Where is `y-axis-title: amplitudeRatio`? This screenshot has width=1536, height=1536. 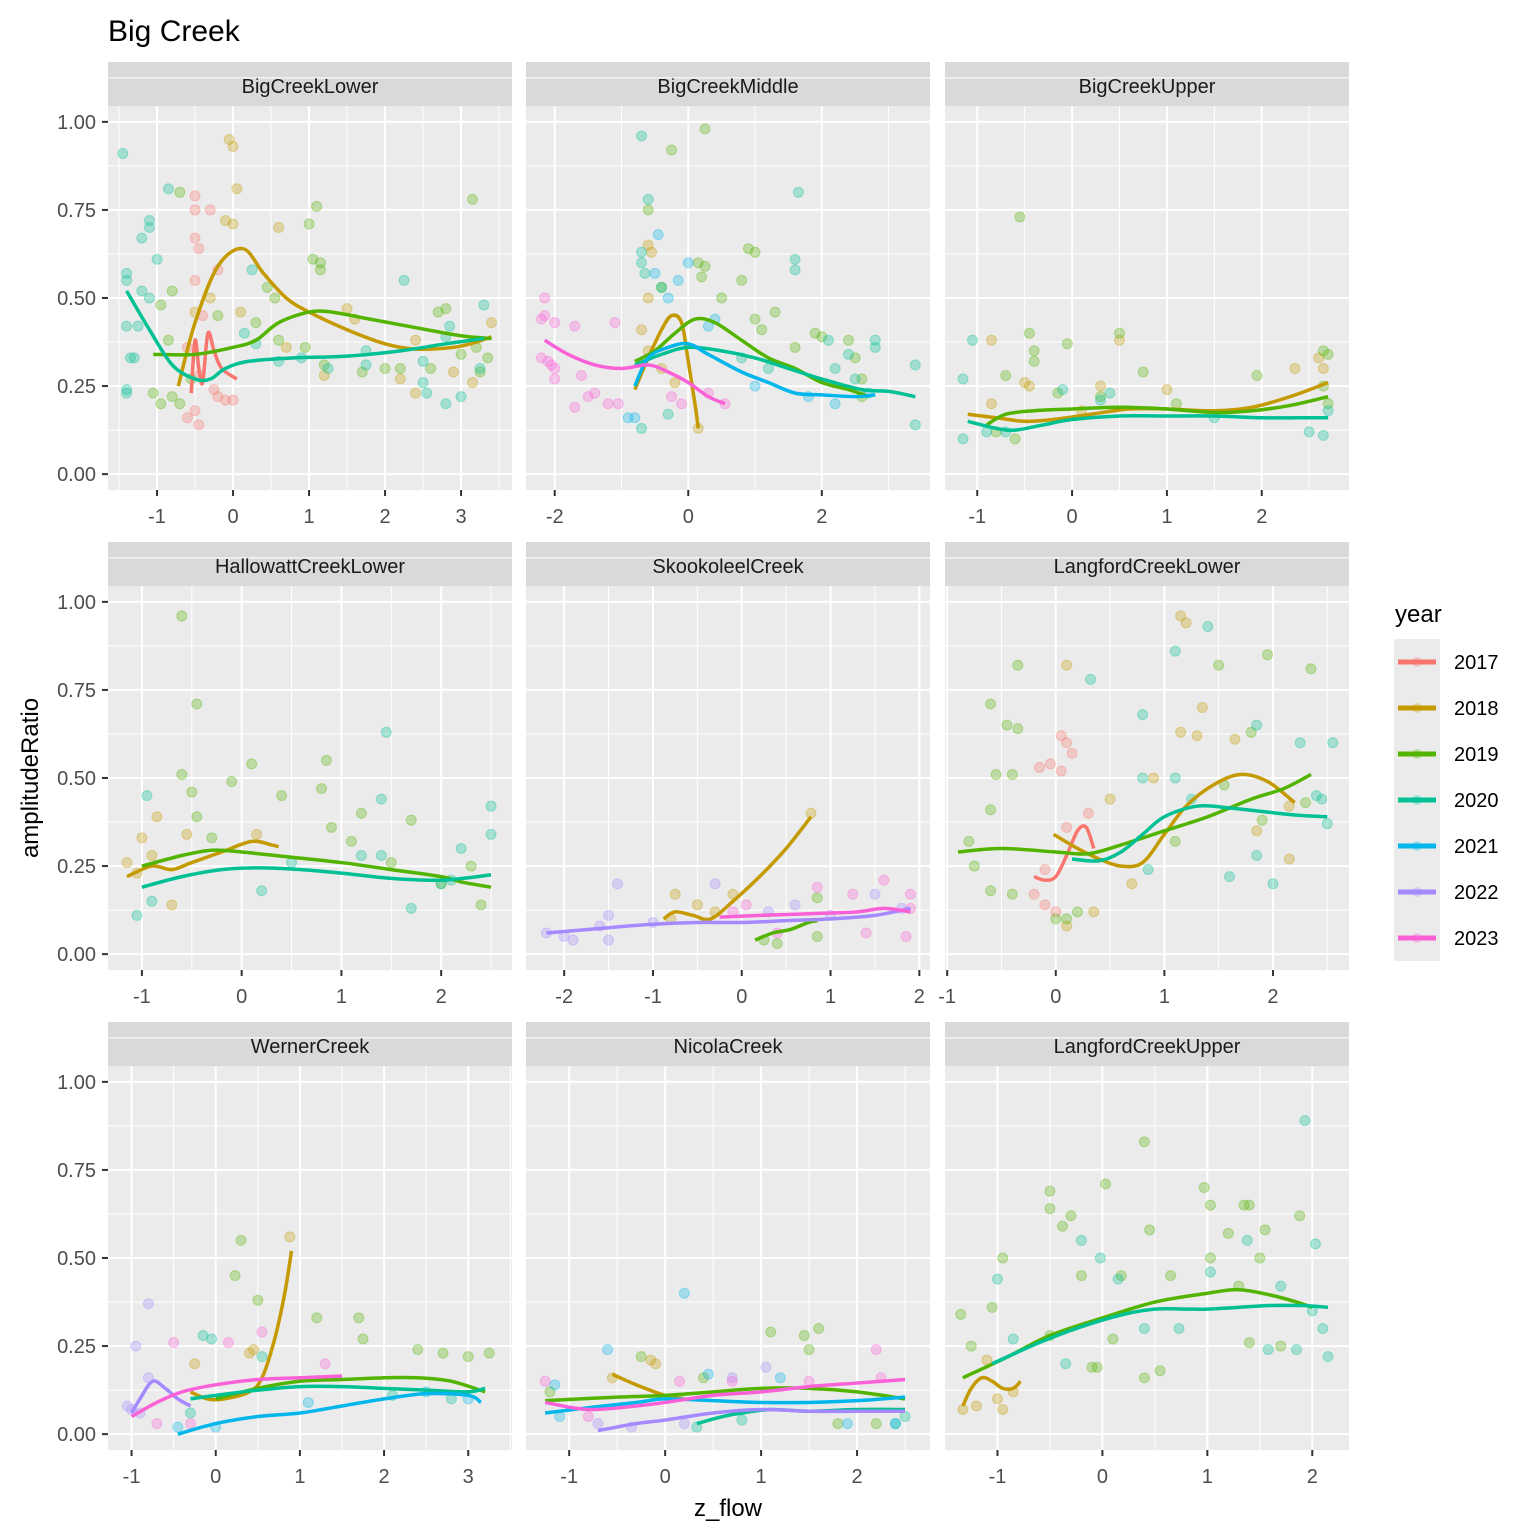
y-axis-title: amplitudeRatio is located at coordinates (30, 778).